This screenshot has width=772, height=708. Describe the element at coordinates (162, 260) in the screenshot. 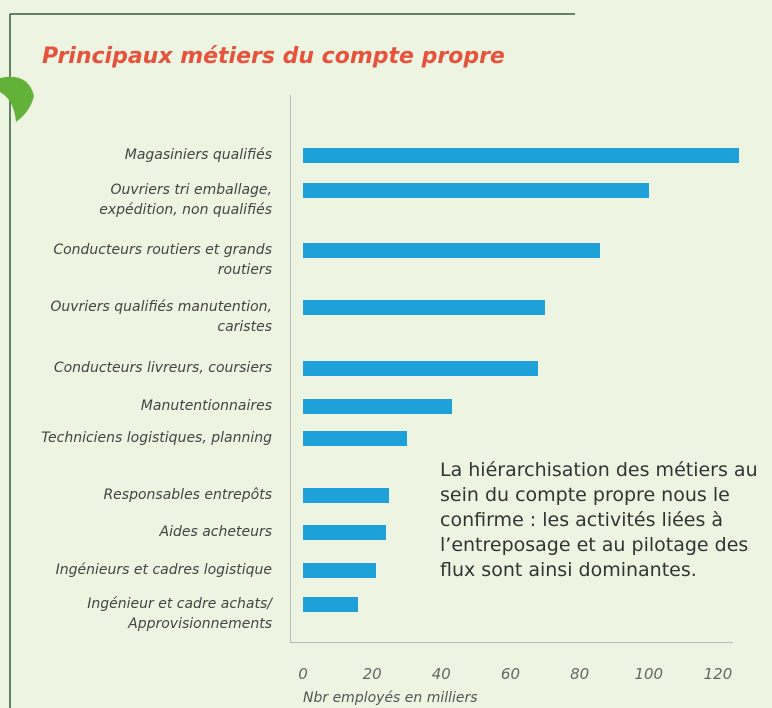

I see `category-label: Conducteurs routiers et grands routiers` at that location.